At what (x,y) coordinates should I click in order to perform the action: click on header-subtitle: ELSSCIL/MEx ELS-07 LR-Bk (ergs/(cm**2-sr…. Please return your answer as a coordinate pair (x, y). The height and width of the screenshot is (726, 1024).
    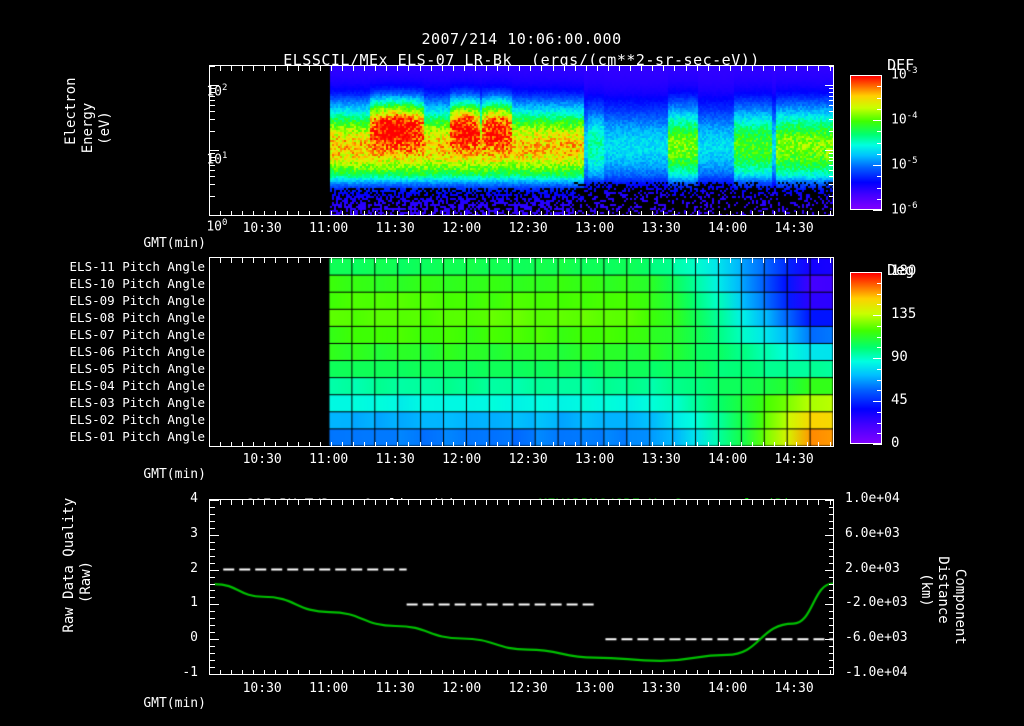
    Looking at the image, I should click on (521, 60).